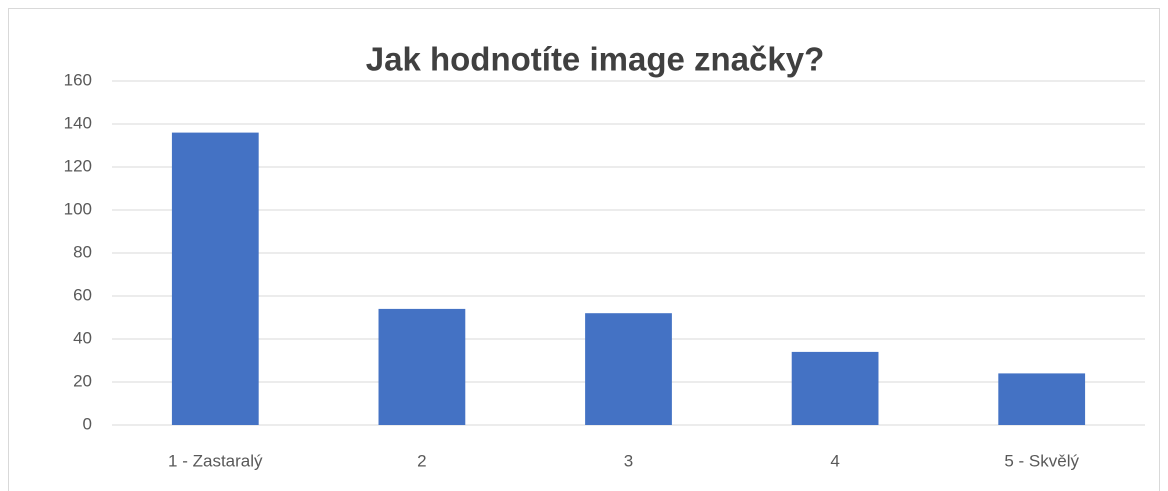  Describe the element at coordinates (215, 460) in the screenshot. I see `x-tick-label: 1 - Zastaralý` at that location.